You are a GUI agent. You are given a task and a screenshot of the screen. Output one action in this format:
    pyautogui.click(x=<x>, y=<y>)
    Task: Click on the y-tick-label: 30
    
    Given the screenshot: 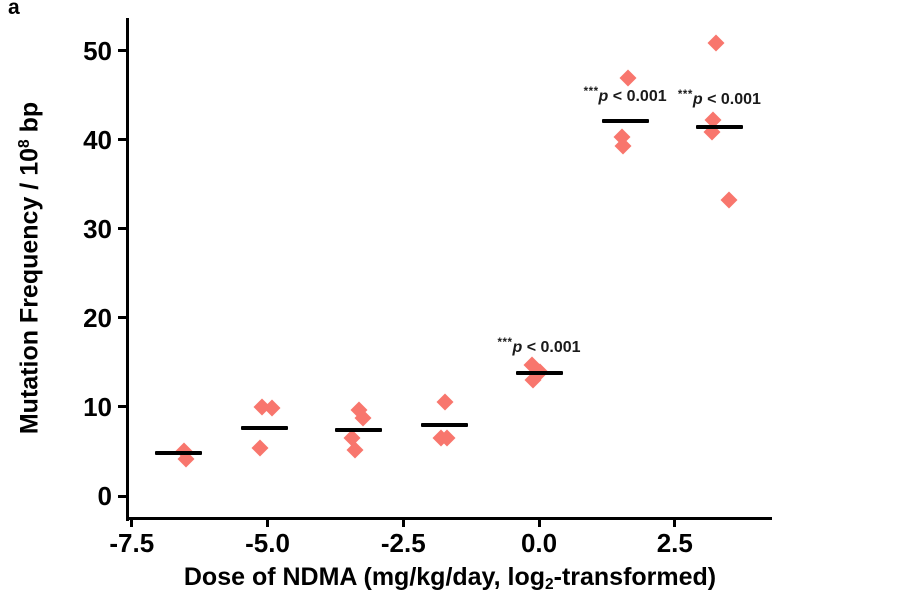 What is the action you would take?
    pyautogui.click(x=97, y=228)
    